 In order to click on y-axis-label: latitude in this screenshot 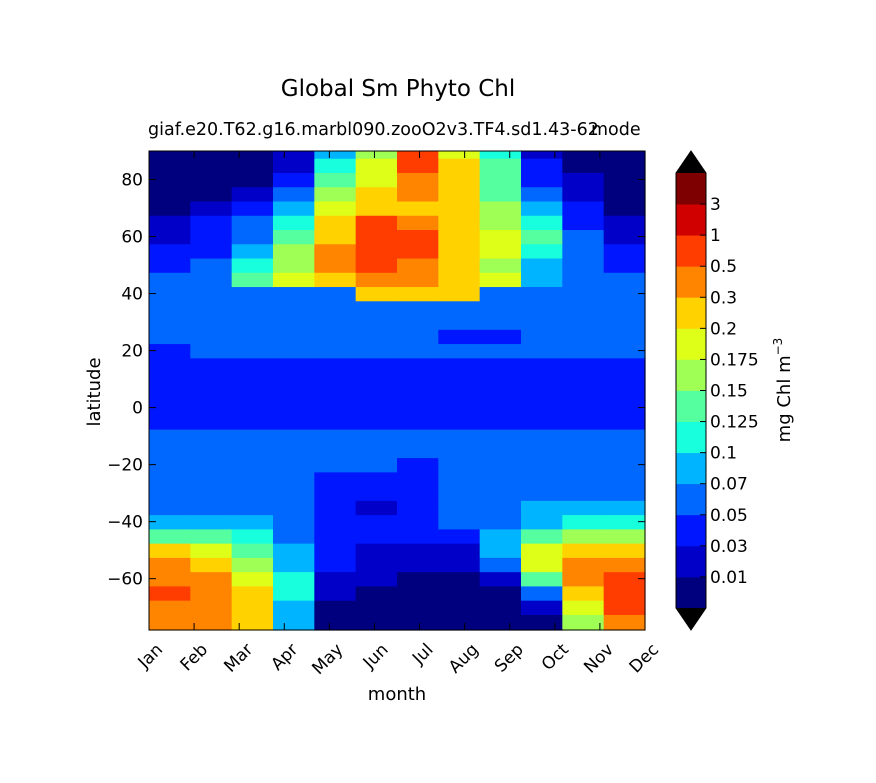, I will do `click(94, 391)`.